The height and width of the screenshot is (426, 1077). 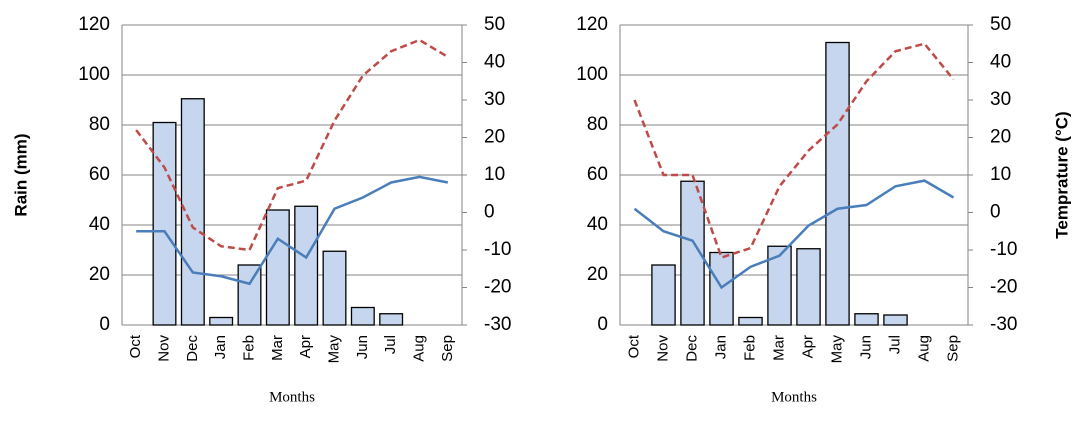 What do you see at coordinates (1061, 174) in the screenshot?
I see `y2-axis-title: Temprature (°C)` at bounding box center [1061, 174].